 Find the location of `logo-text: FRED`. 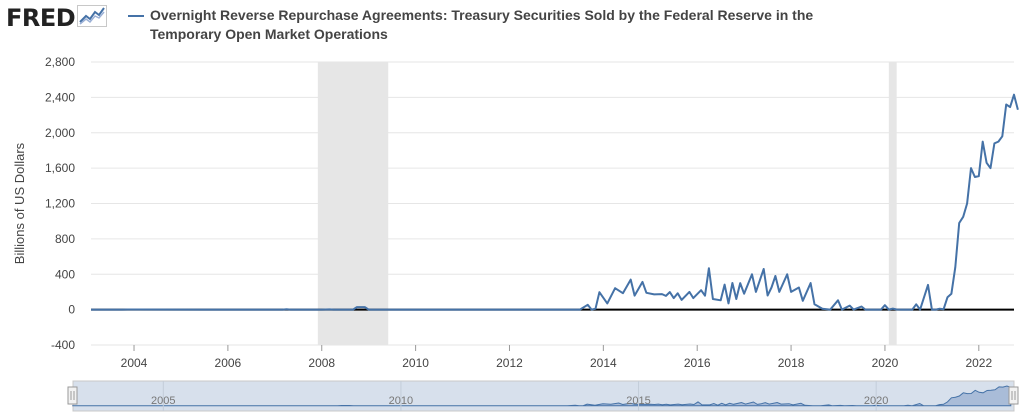

logo-text: FRED is located at coordinates (41, 18).